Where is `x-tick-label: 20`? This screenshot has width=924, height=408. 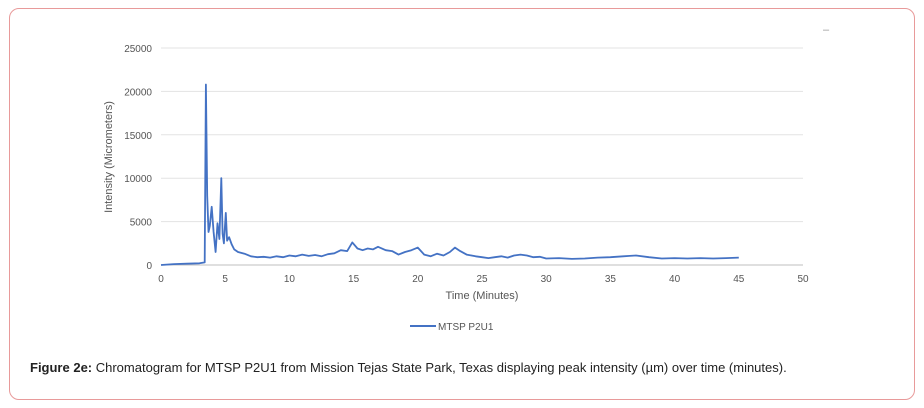 x-tick-label: 20 is located at coordinates (418, 279).